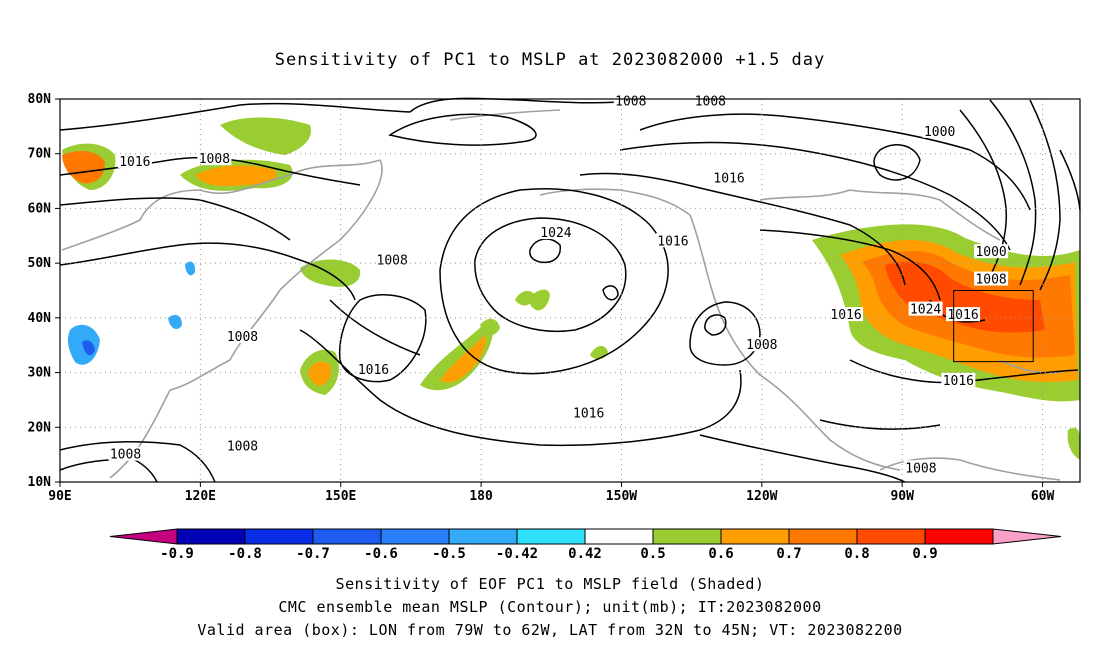 The image size is (1100, 650). Describe the element at coordinates (40, 373) in the screenshot. I see `lat-tick-label: 30N` at that location.